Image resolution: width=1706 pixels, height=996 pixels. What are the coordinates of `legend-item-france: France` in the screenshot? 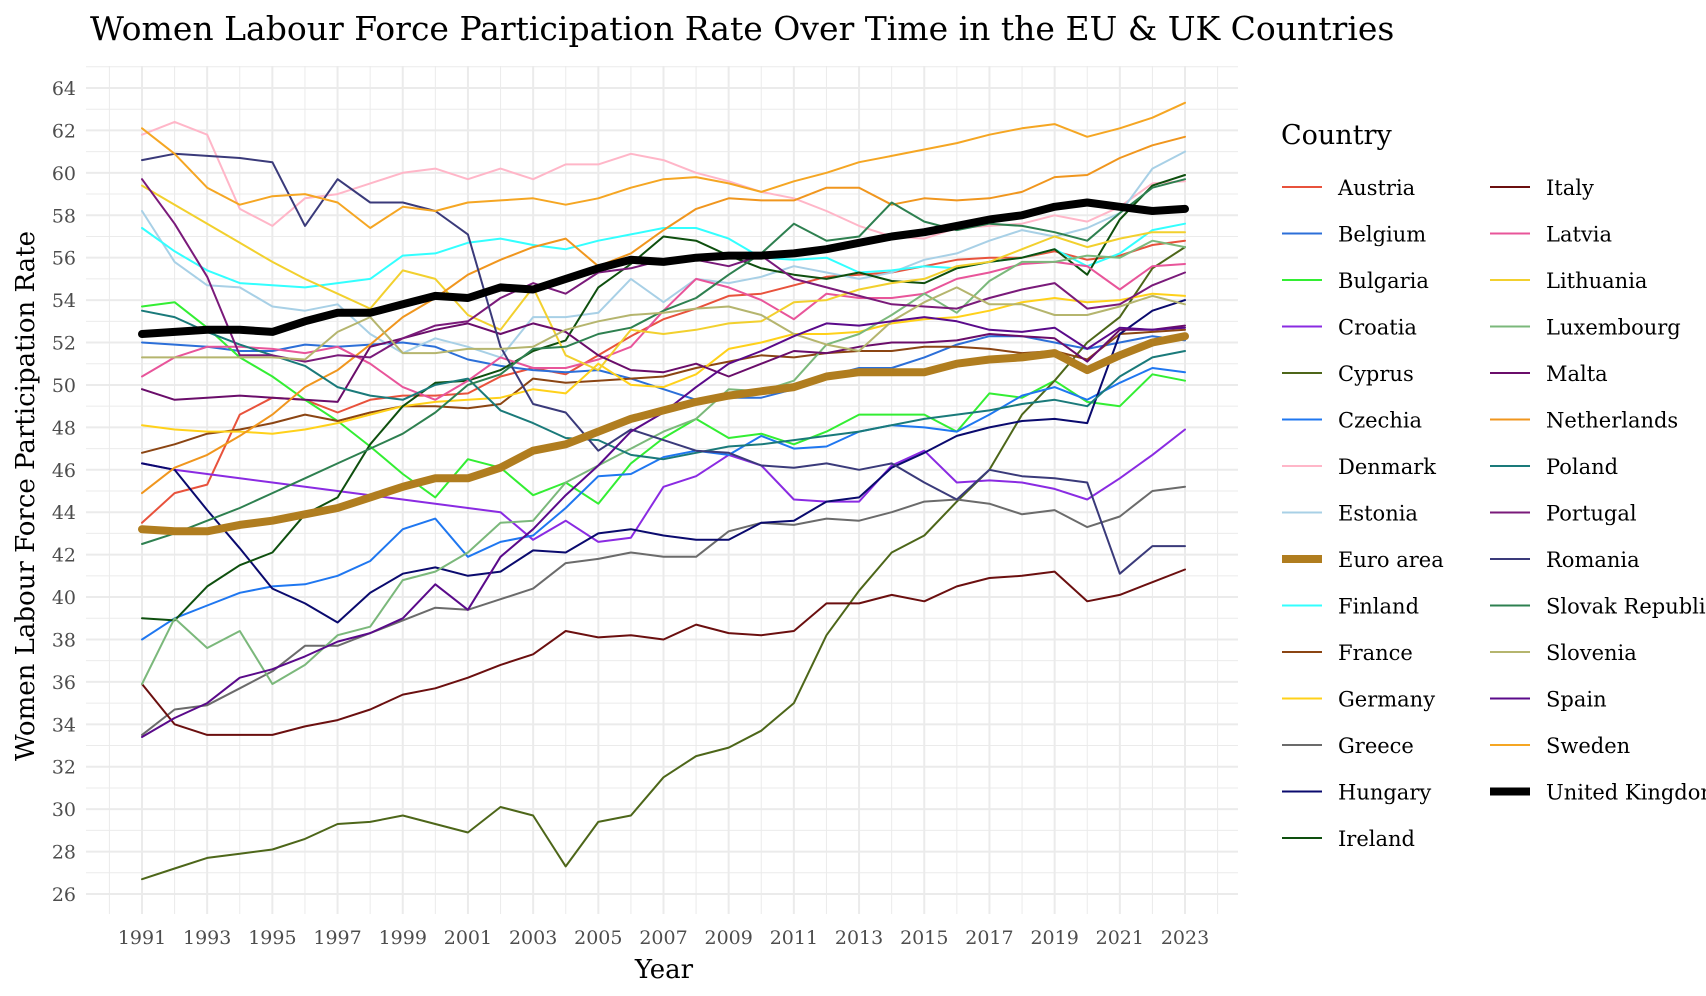 It's located at (1347, 653).